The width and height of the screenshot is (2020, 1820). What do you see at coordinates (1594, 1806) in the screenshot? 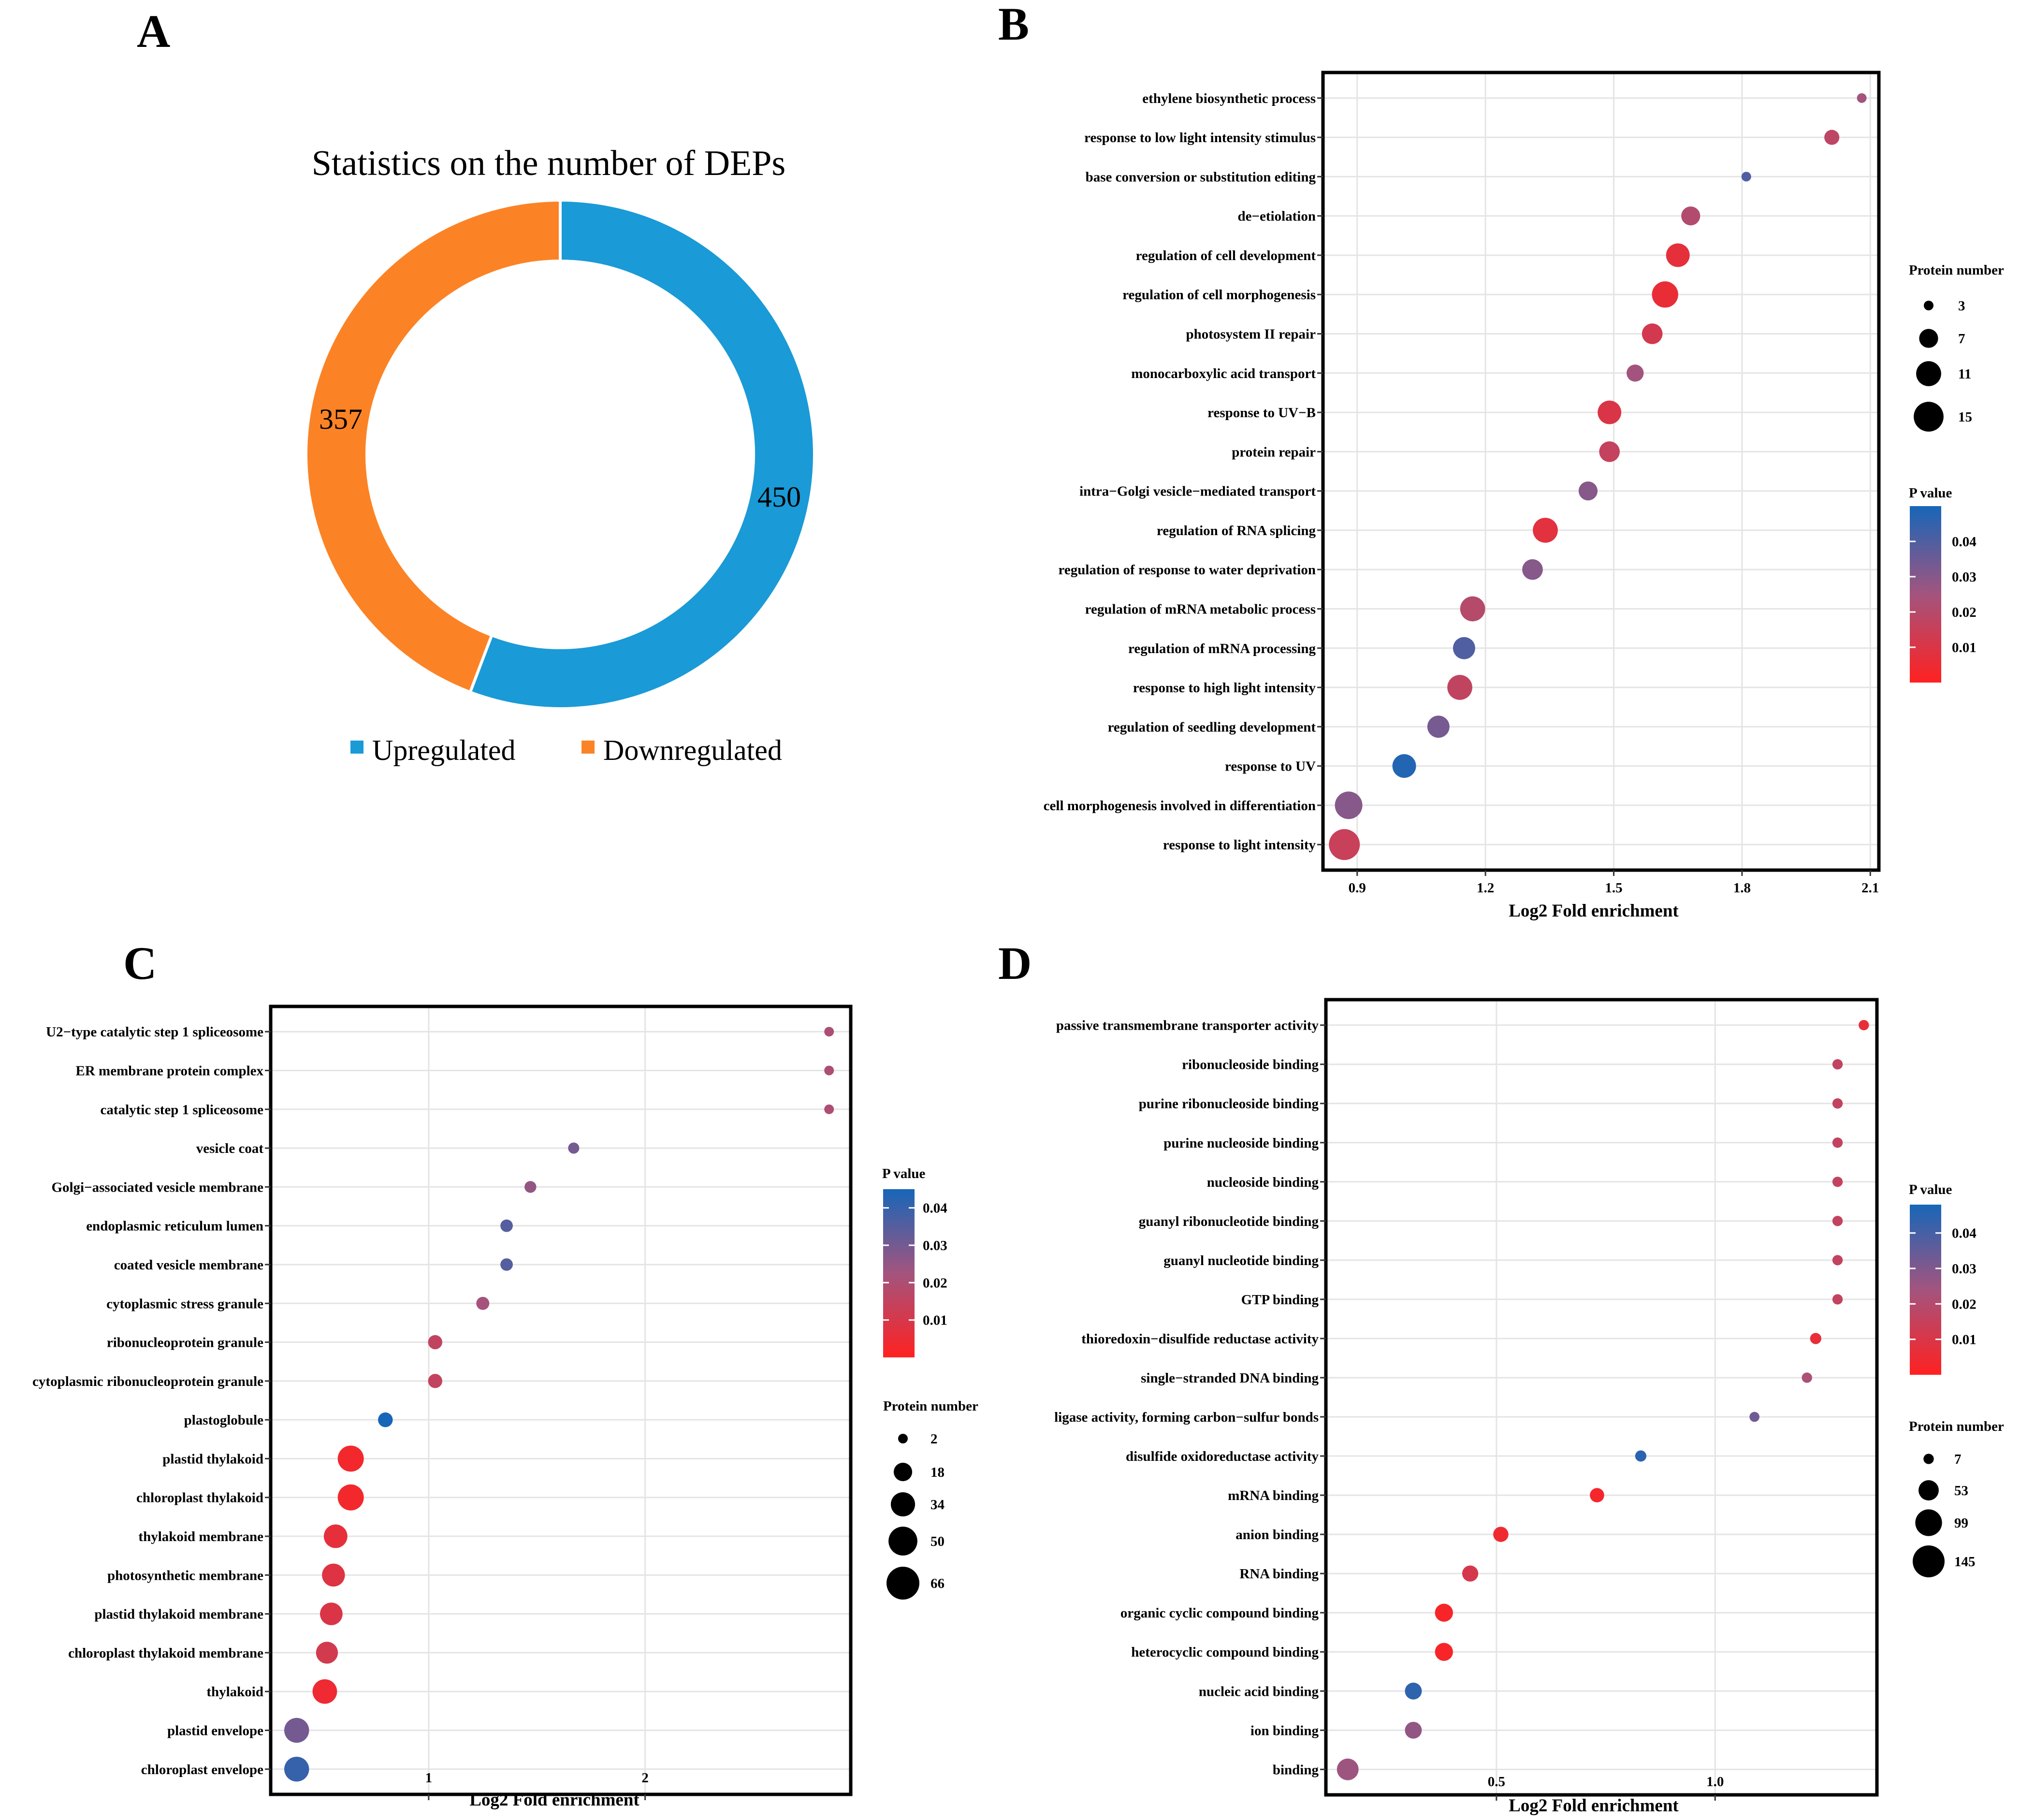
I see `panel-d-x-axis-title: Log2 Fold enrichment` at bounding box center [1594, 1806].